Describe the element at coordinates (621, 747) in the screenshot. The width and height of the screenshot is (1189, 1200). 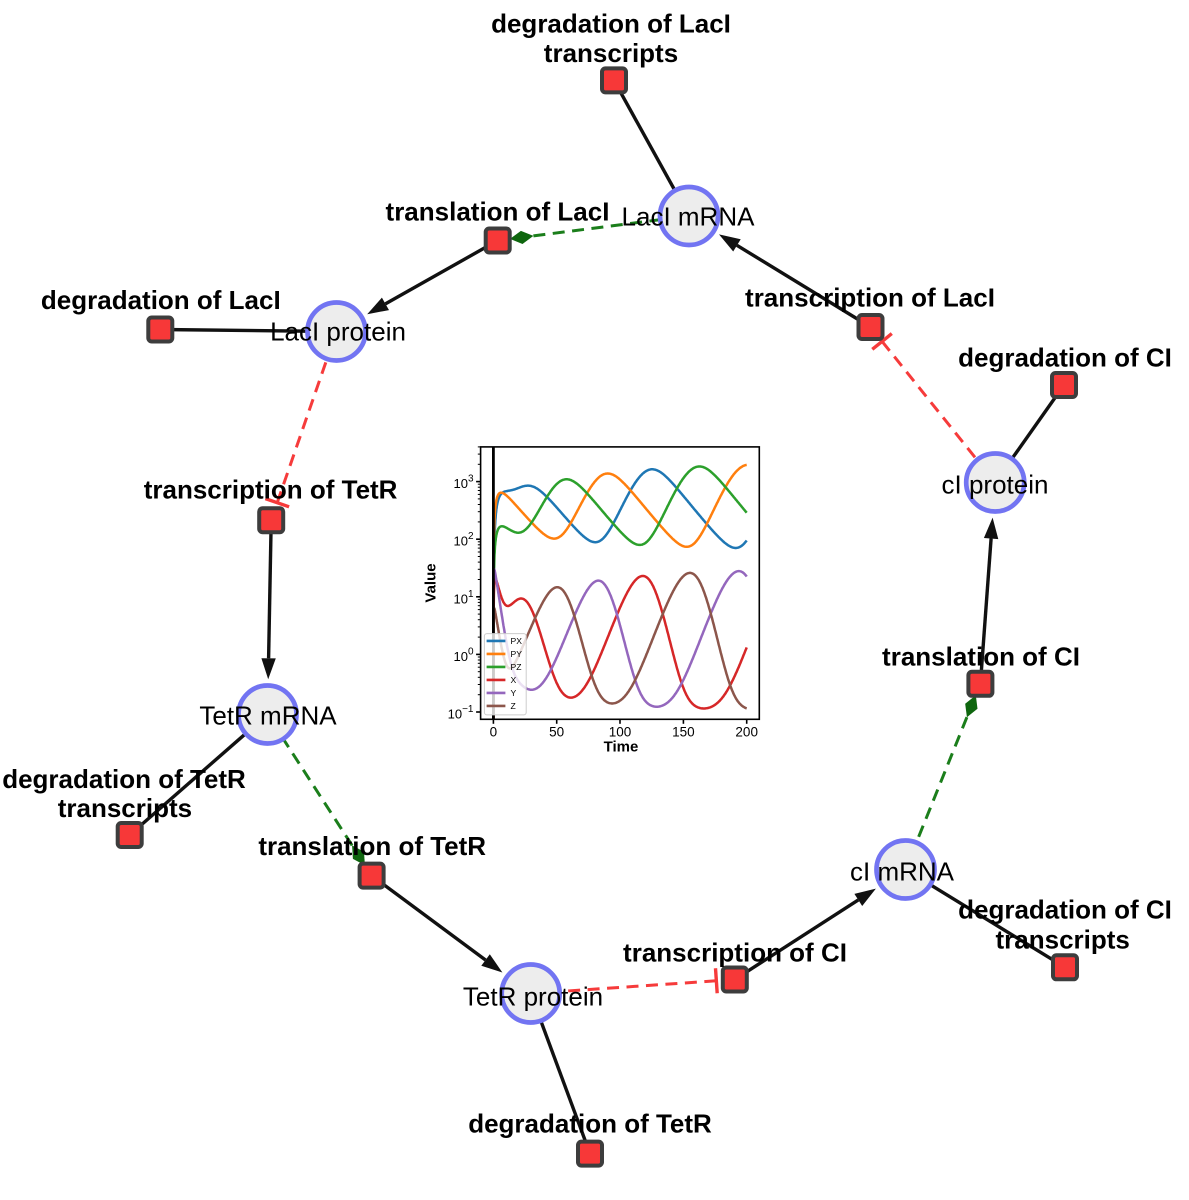
I see `svg-text: Time` at that location.